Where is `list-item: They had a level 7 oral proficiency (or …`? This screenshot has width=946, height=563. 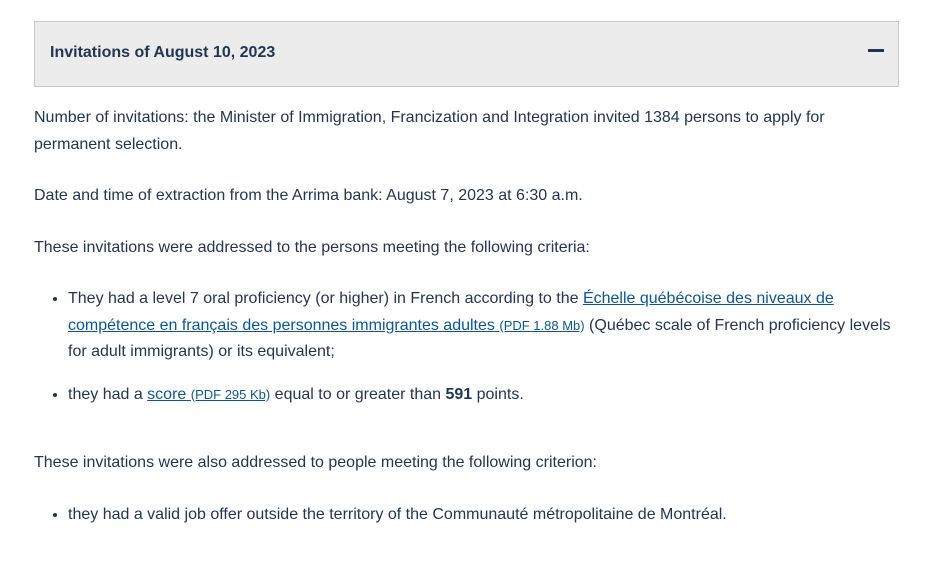
list-item: They had a level 7 oral proficiency (or … is located at coordinates (486, 326).